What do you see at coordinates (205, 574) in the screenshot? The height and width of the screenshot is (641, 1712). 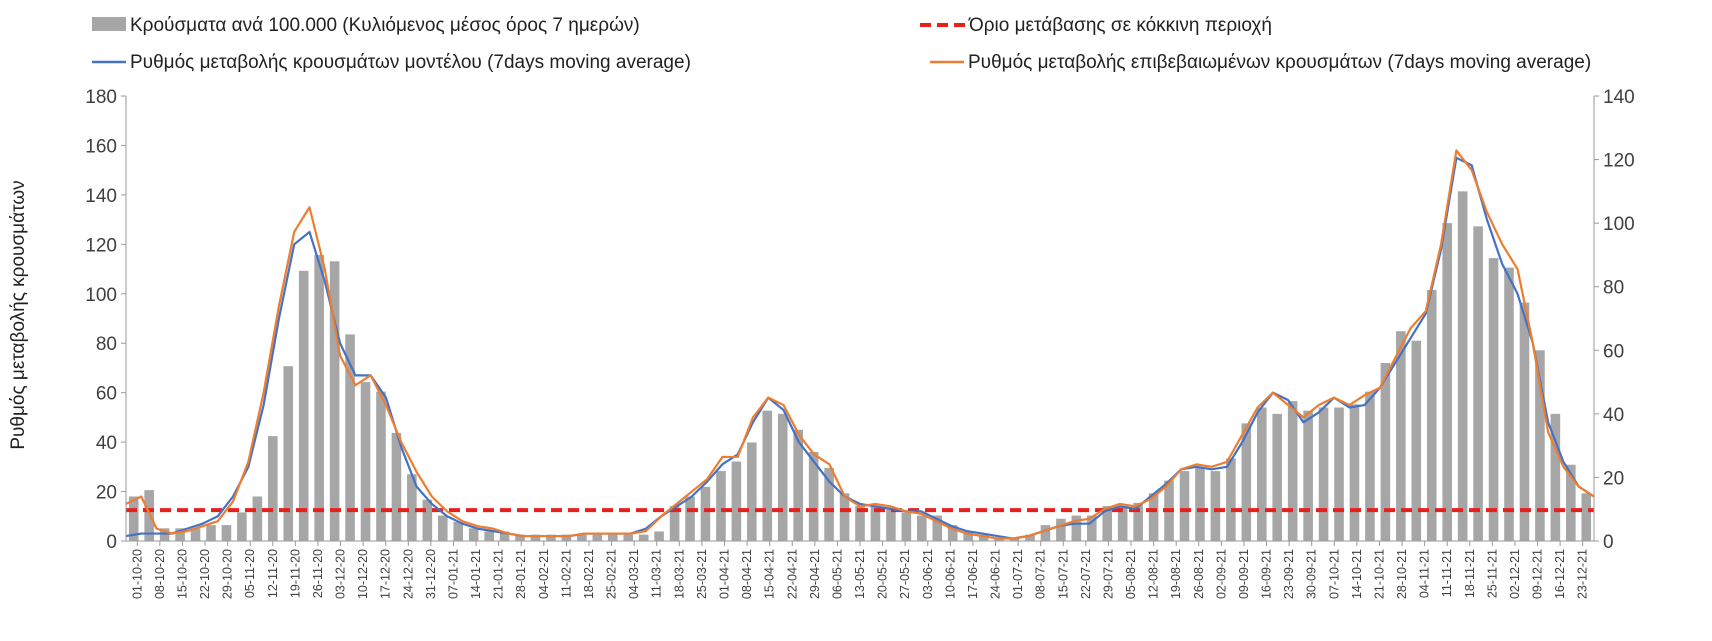 I see `x-tick-label-3: 22-10-20` at bounding box center [205, 574].